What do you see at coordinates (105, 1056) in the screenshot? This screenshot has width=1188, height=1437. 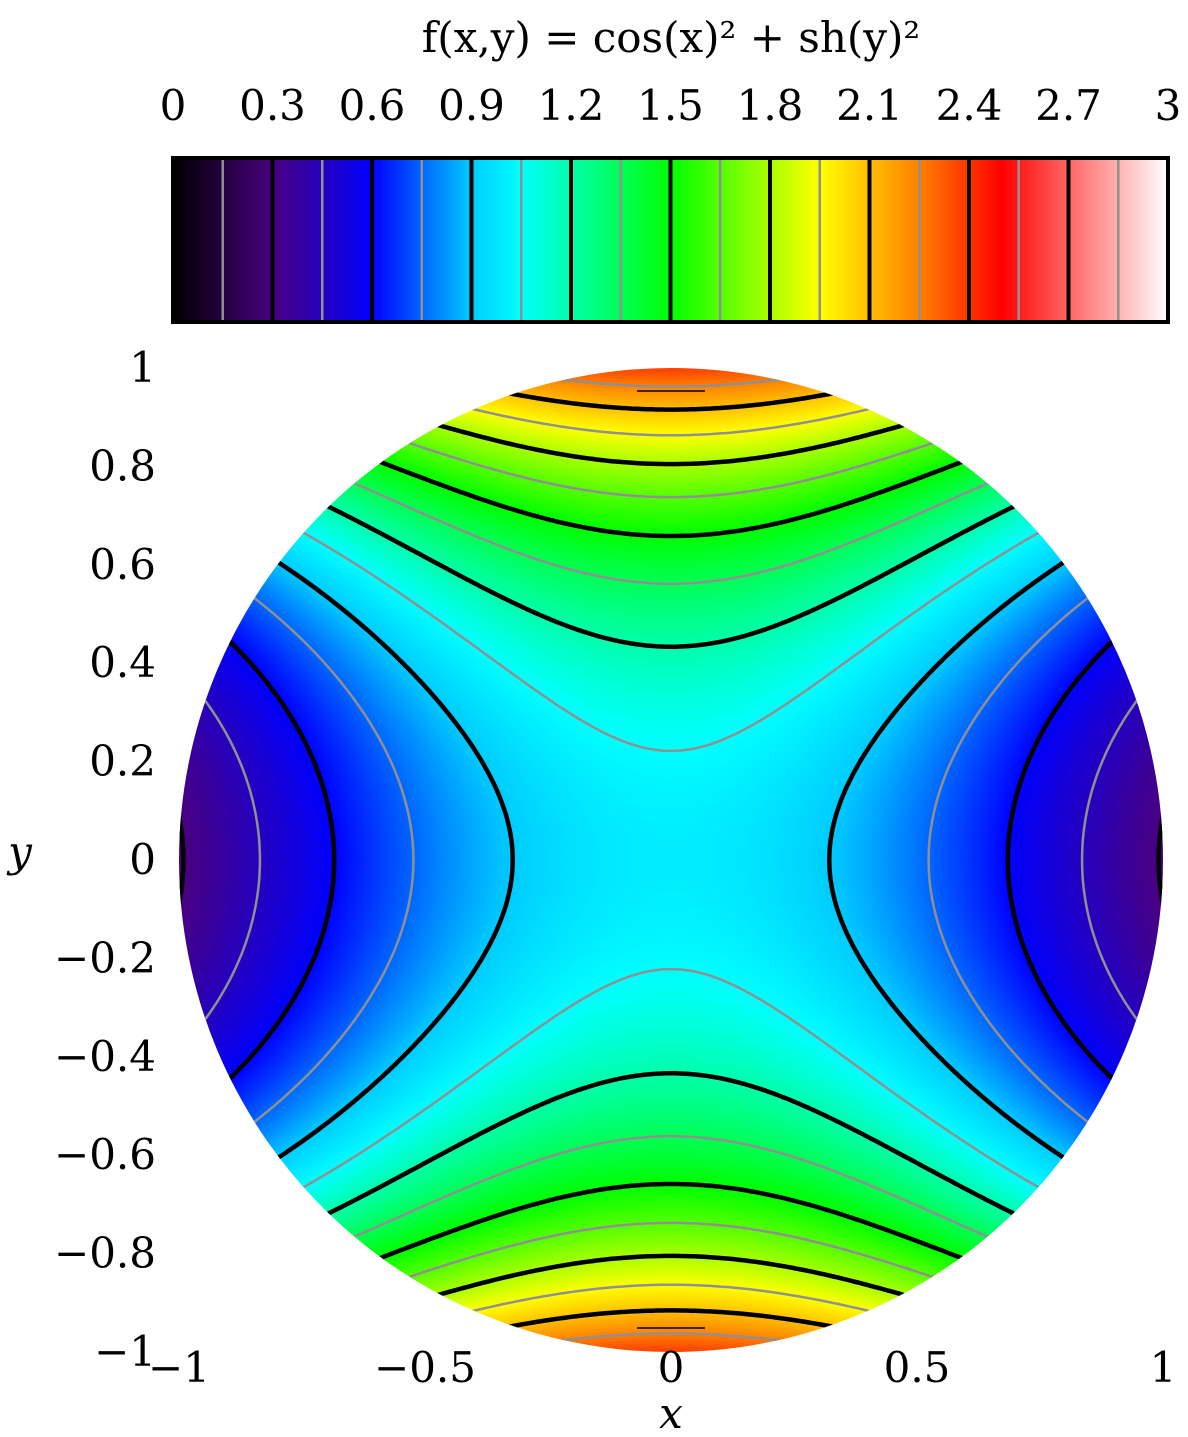 I see `y-tick-label: −0.4` at bounding box center [105, 1056].